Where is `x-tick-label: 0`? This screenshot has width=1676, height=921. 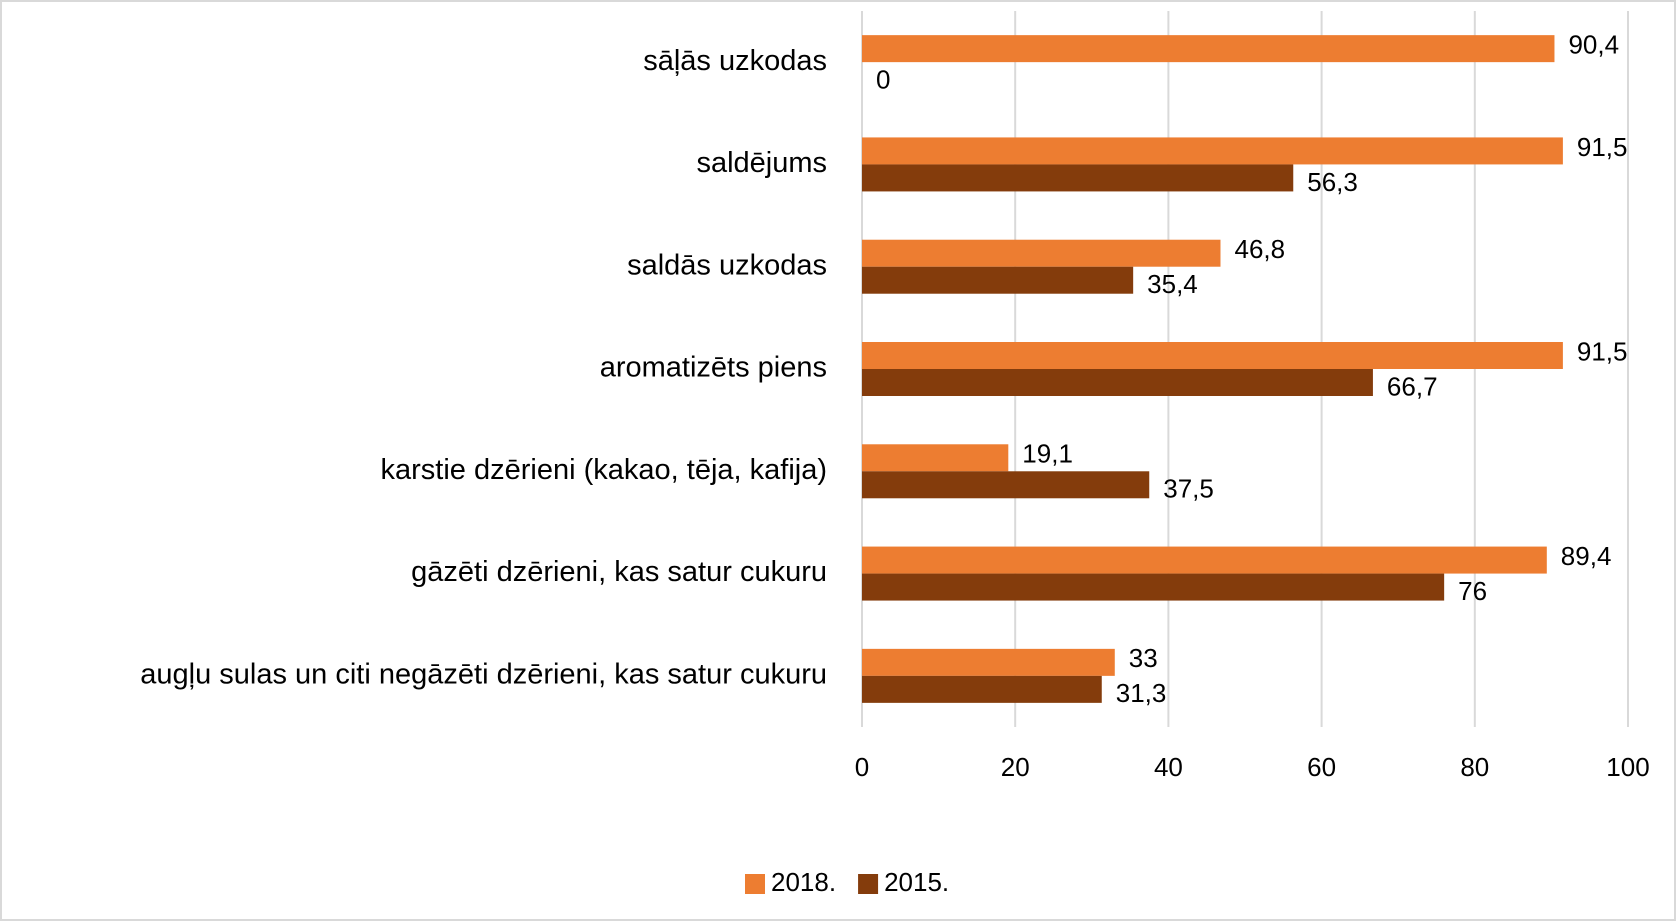 x-tick-label: 0 is located at coordinates (862, 767).